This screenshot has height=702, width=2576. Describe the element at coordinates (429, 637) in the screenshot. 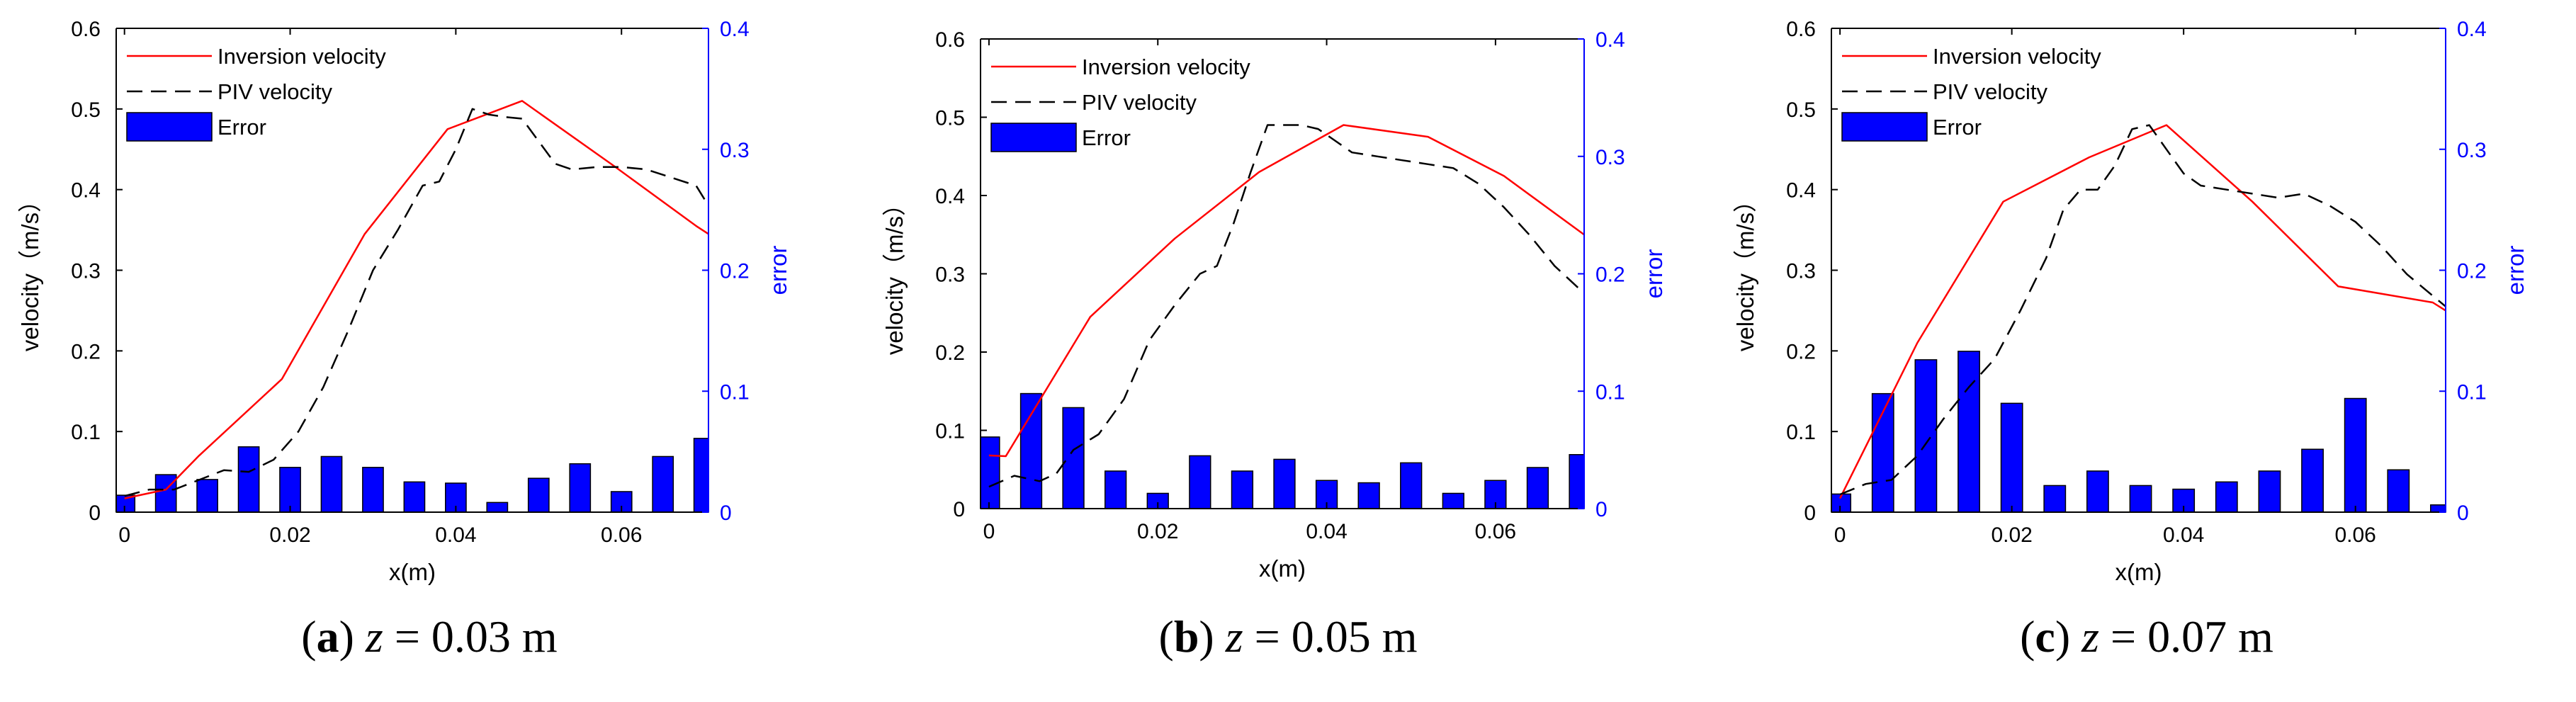

I see `caption-a: (a) z = 0.03 m` at that location.